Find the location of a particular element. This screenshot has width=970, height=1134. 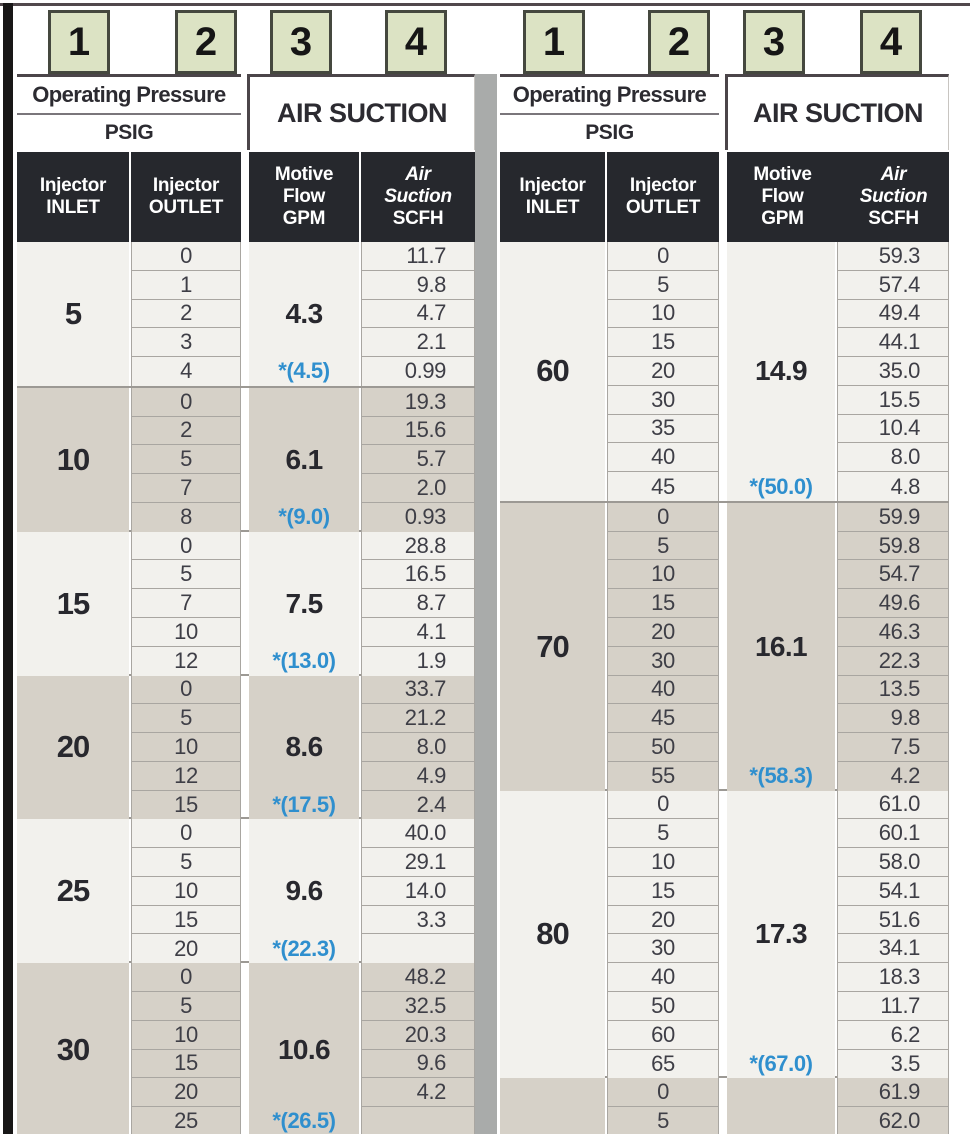

outlet-column: 0 5 10 15 20 30 40 50 60 65 is located at coordinates (663, 934).